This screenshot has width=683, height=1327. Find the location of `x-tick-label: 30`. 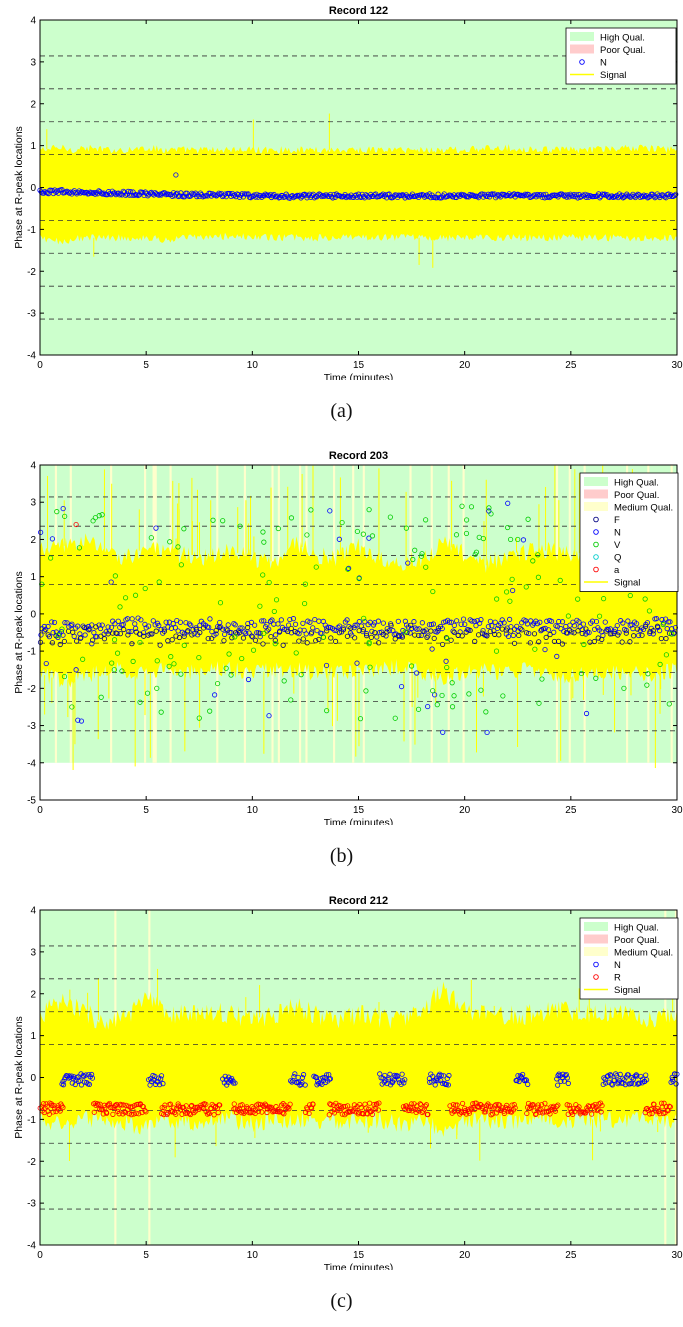

x-tick-label: 30 is located at coordinates (677, 365).